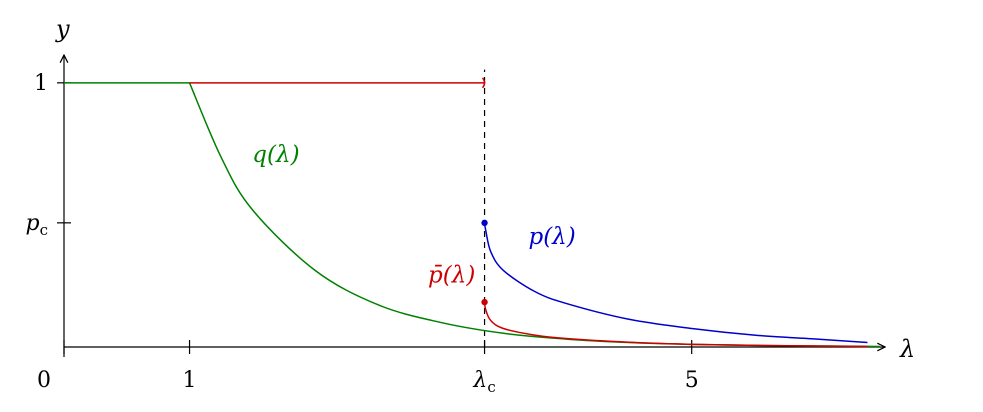 The height and width of the screenshot is (412, 983). Describe the element at coordinates (907, 349) in the screenshot. I see `x-axis-label: λ` at that location.